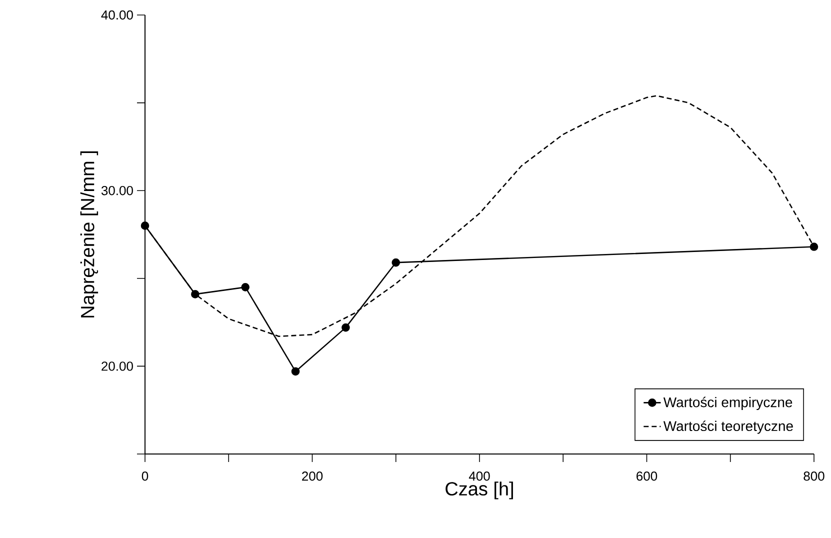 The height and width of the screenshot is (538, 831). What do you see at coordinates (312, 476) in the screenshot?
I see `x-tick-label: 200` at bounding box center [312, 476].